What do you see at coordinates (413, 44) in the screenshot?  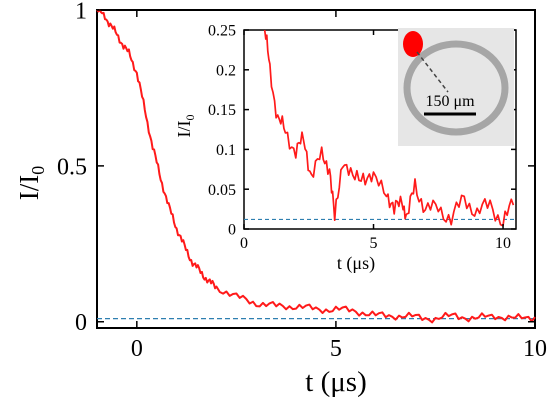 I see `laser-spot-marker` at bounding box center [413, 44].